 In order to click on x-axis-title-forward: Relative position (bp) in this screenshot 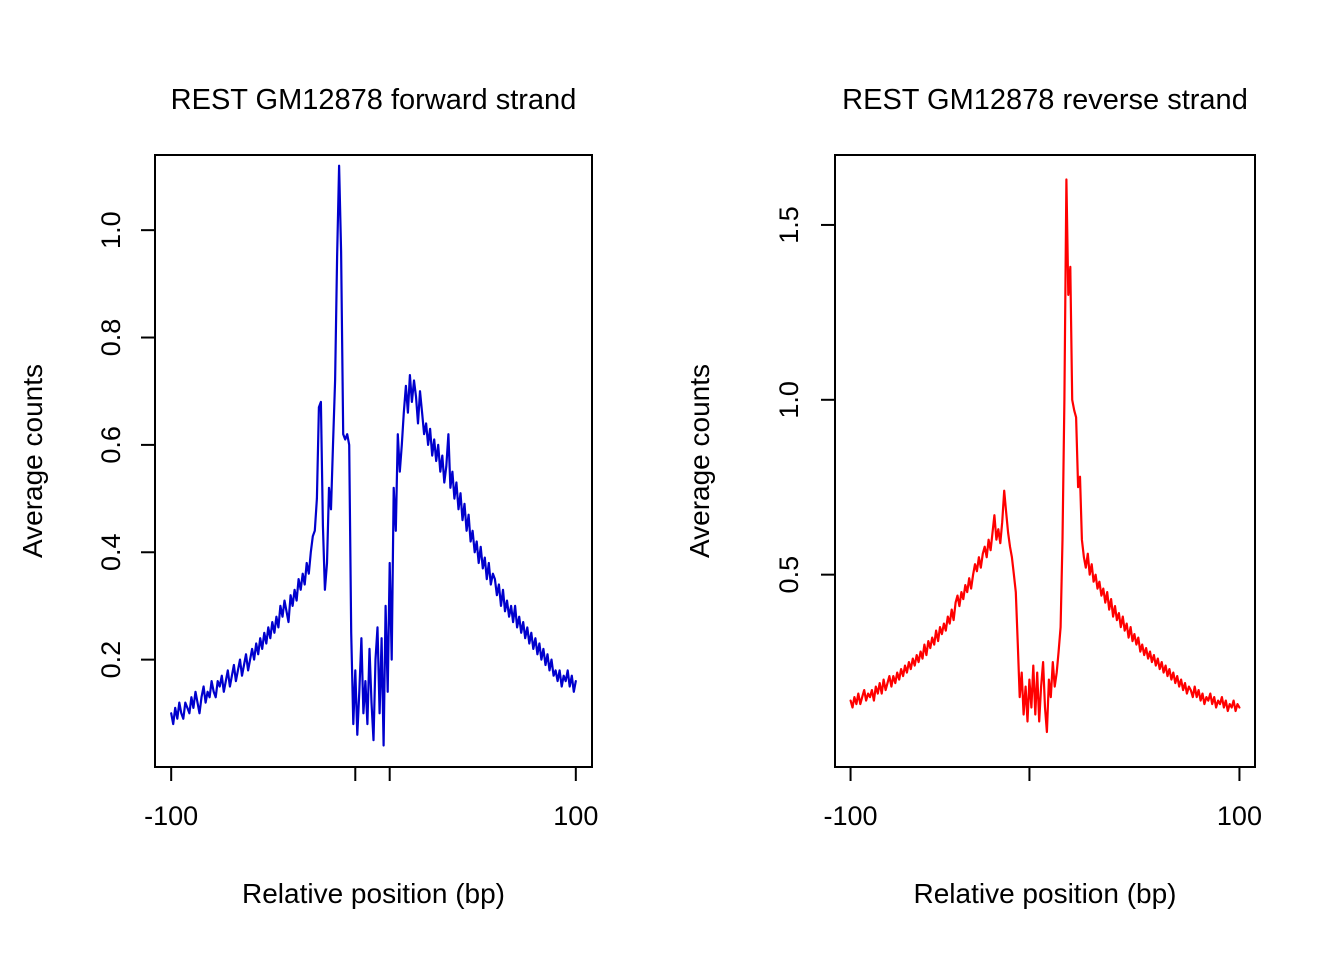, I will do `click(373, 893)`.